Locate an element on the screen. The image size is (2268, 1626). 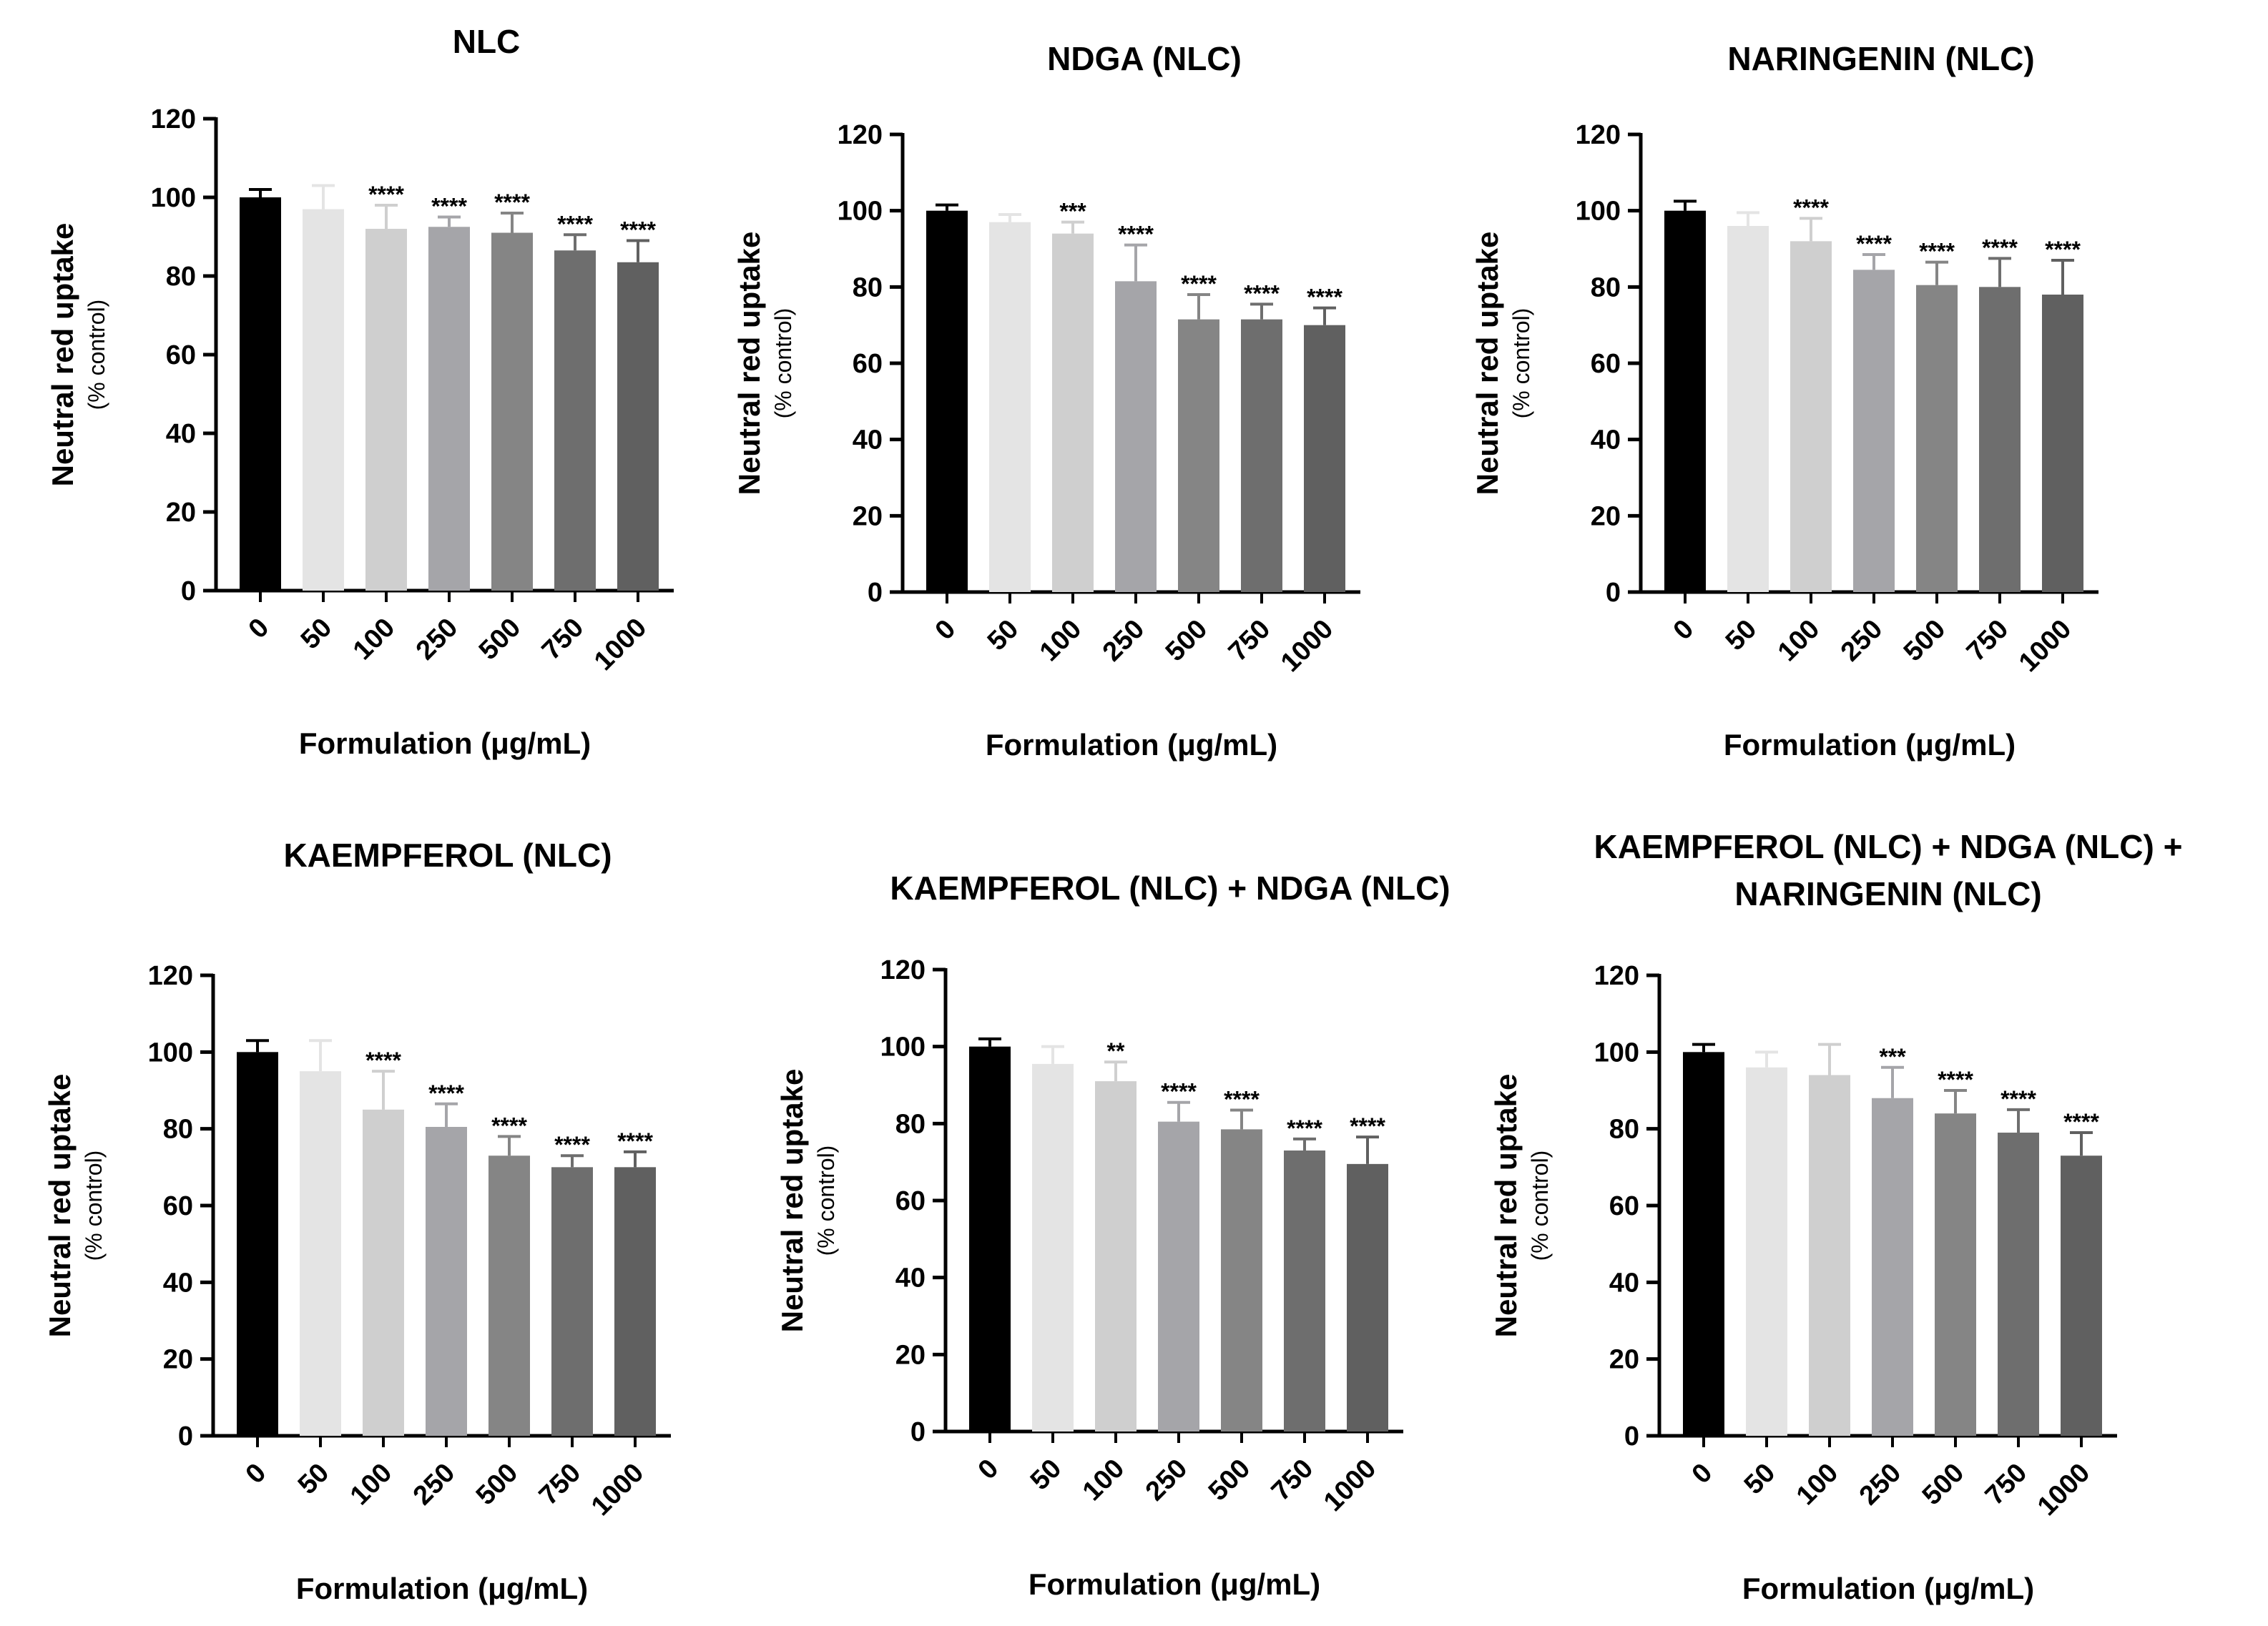
chart-title: NARINGENIN (NLC) is located at coordinates (1880, 58).